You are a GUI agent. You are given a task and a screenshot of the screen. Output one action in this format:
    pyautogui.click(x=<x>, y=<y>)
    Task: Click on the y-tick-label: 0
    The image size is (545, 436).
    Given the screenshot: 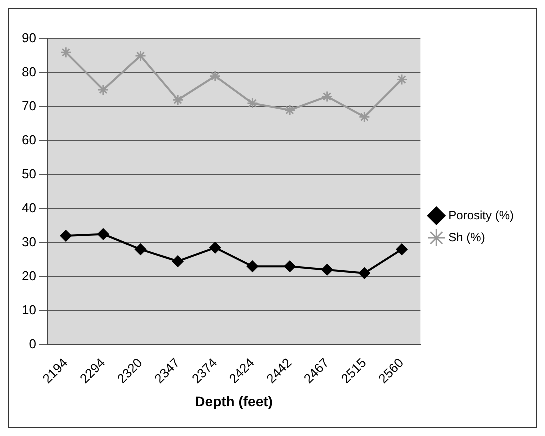 What is the action you would take?
    pyautogui.click(x=32, y=344)
    